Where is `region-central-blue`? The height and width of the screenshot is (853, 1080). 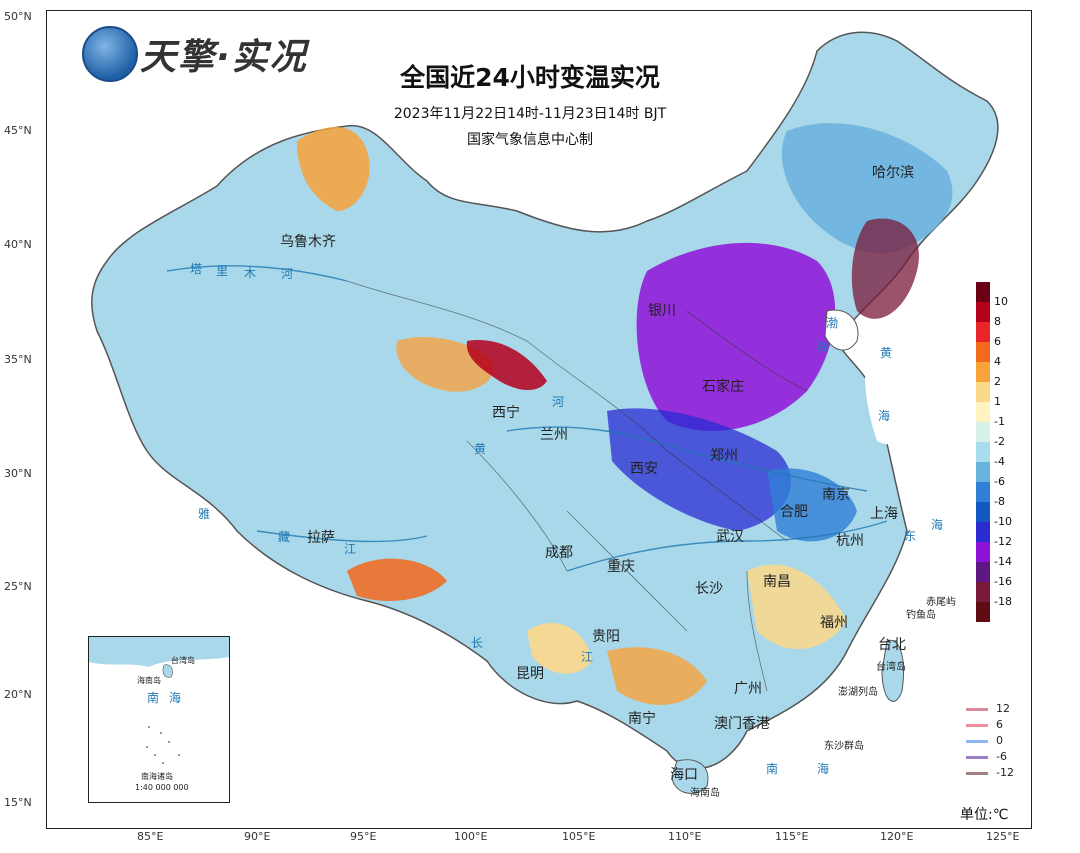 region-central-blue is located at coordinates (699, 469).